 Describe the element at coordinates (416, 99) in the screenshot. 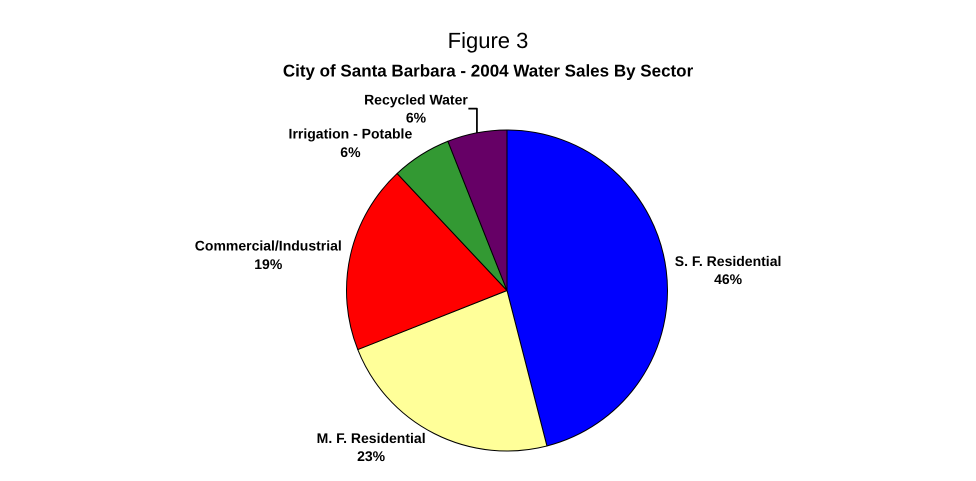

I see `slice-label: Recycled Water` at that location.